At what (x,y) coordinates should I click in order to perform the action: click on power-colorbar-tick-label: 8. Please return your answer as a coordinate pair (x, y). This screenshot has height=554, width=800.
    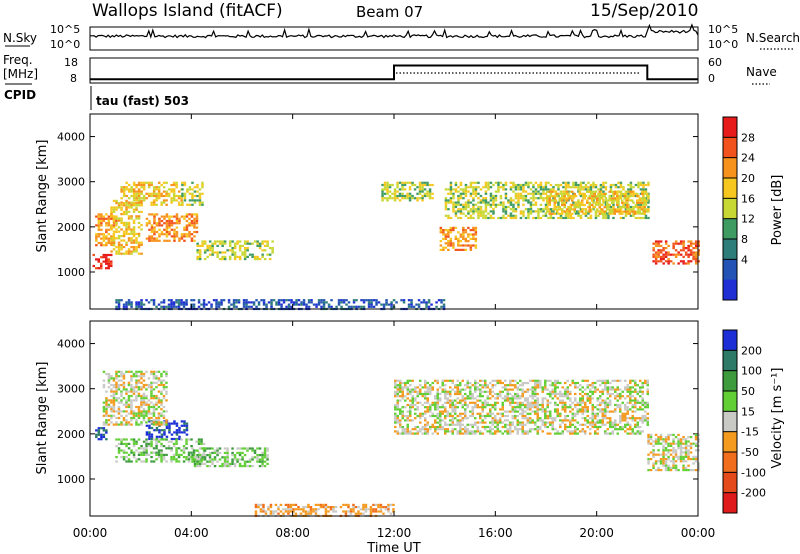
    Looking at the image, I should click on (744, 239).